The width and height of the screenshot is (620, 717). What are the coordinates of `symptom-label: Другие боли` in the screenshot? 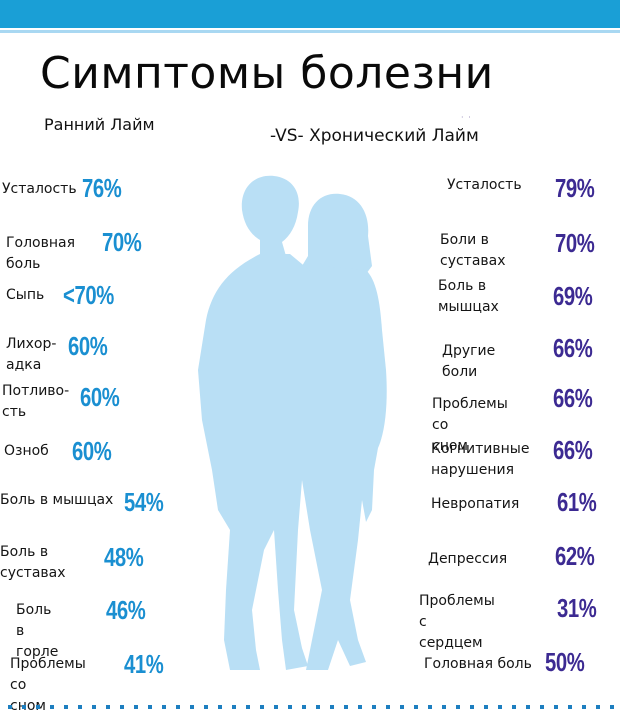 It's located at (469, 361).